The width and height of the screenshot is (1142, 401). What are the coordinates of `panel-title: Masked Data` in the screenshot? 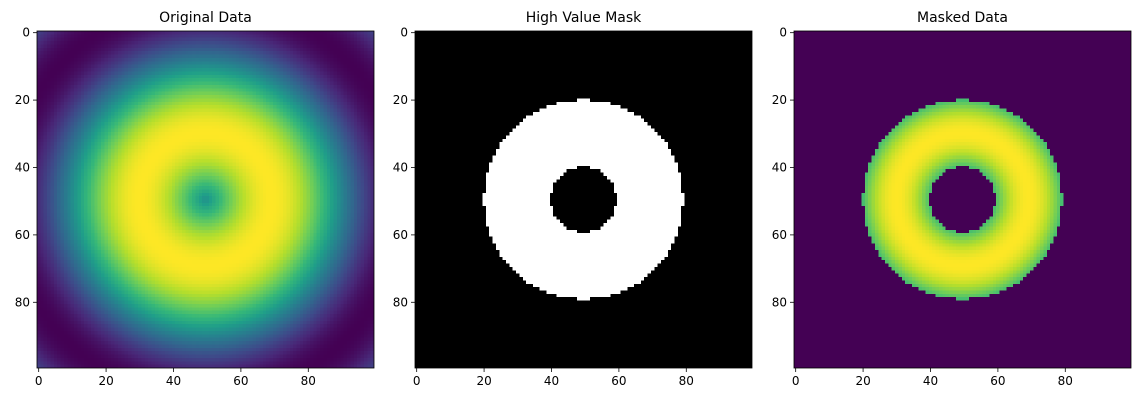 It's located at (962, 18).